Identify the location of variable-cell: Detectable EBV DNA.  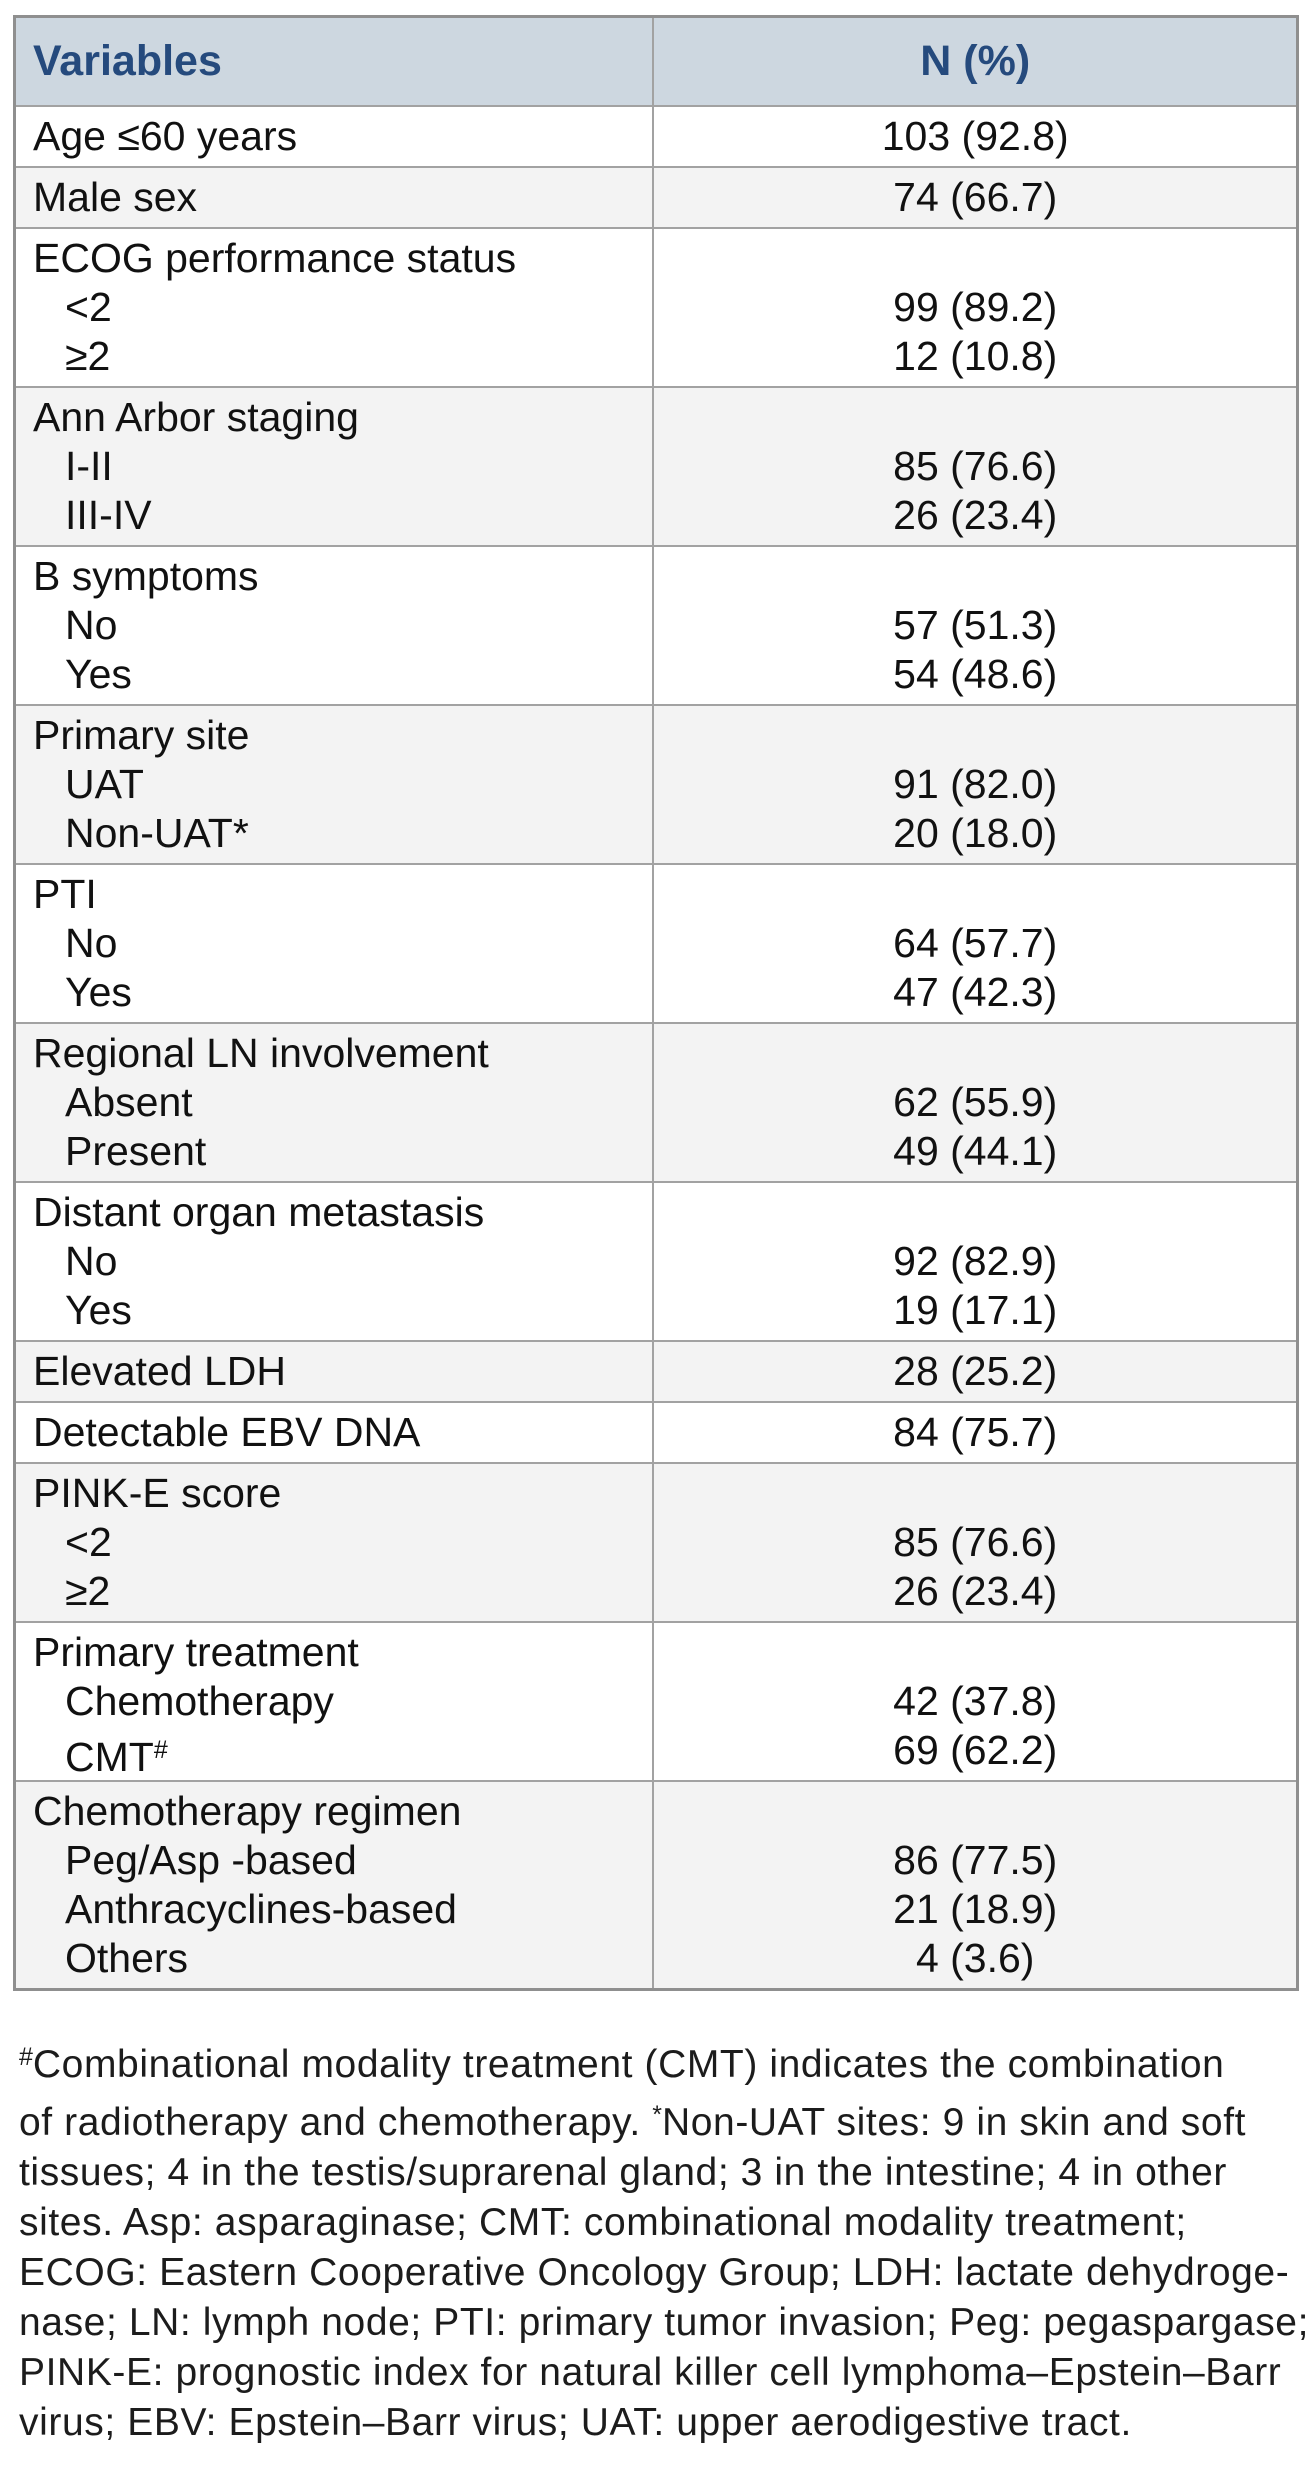
(334, 1432).